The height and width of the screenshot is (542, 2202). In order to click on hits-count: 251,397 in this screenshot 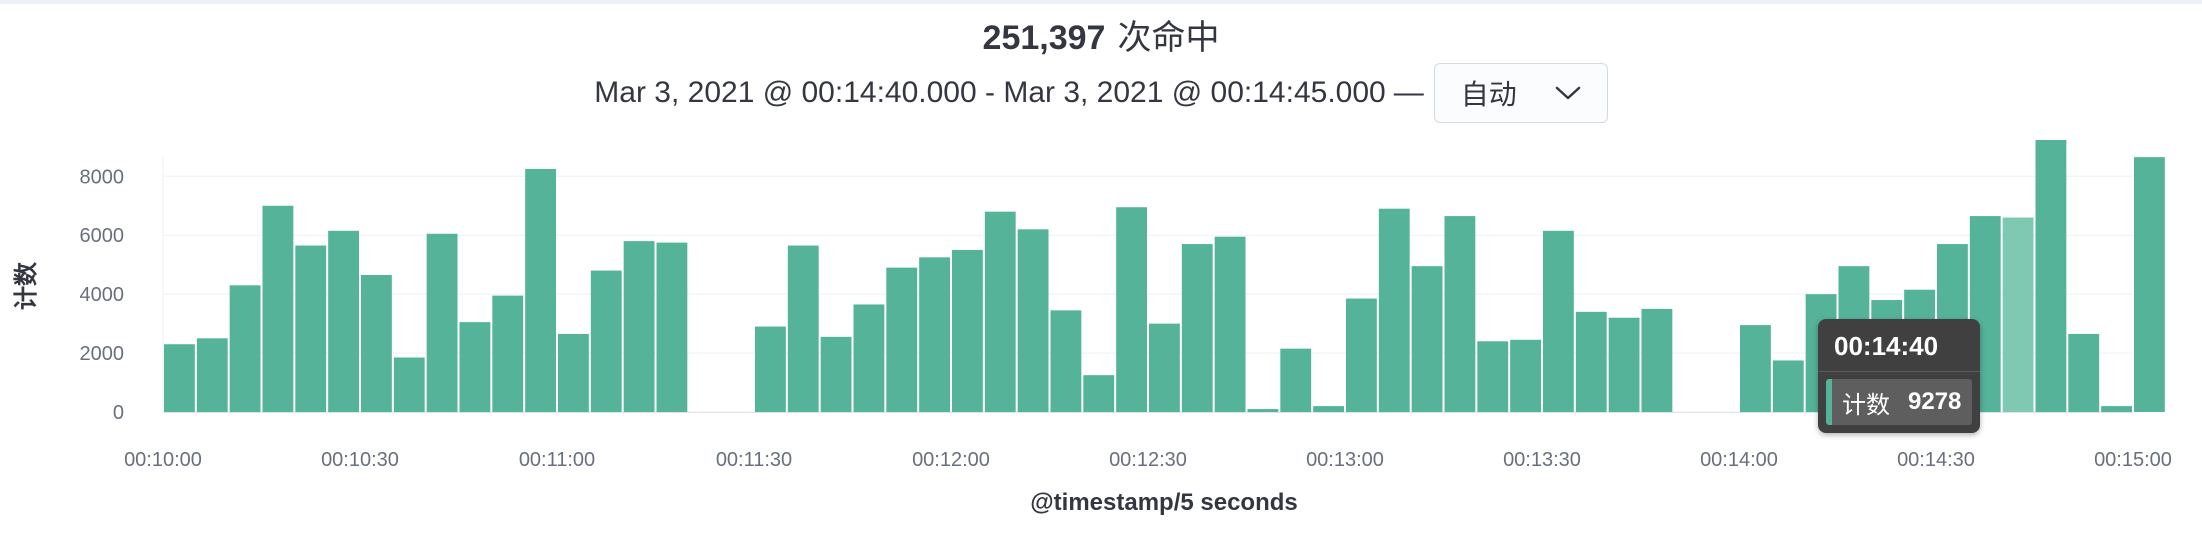, I will do `click(1044, 38)`.